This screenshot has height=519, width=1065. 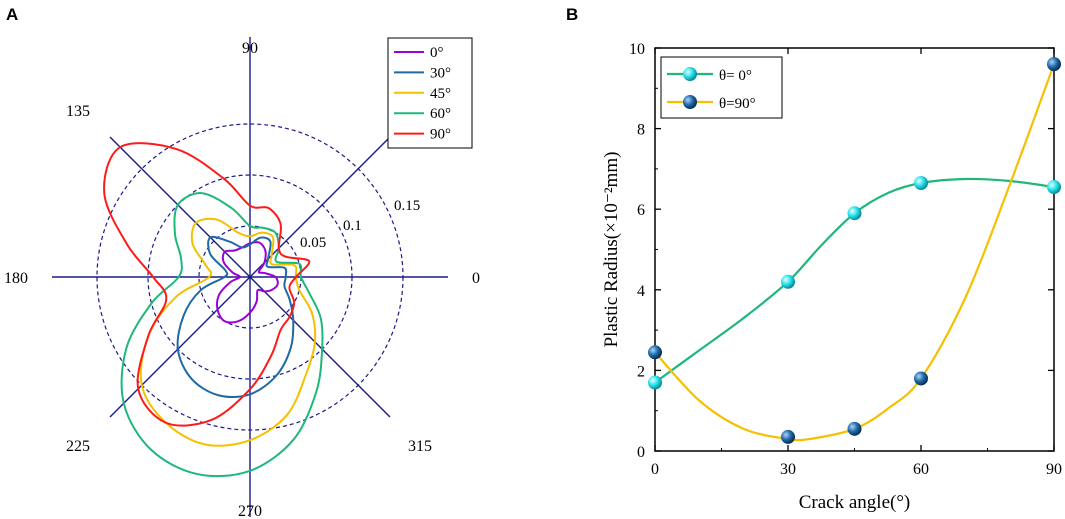 What do you see at coordinates (921, 469) in the screenshot?
I see `x-tick-label-60: 60` at bounding box center [921, 469].